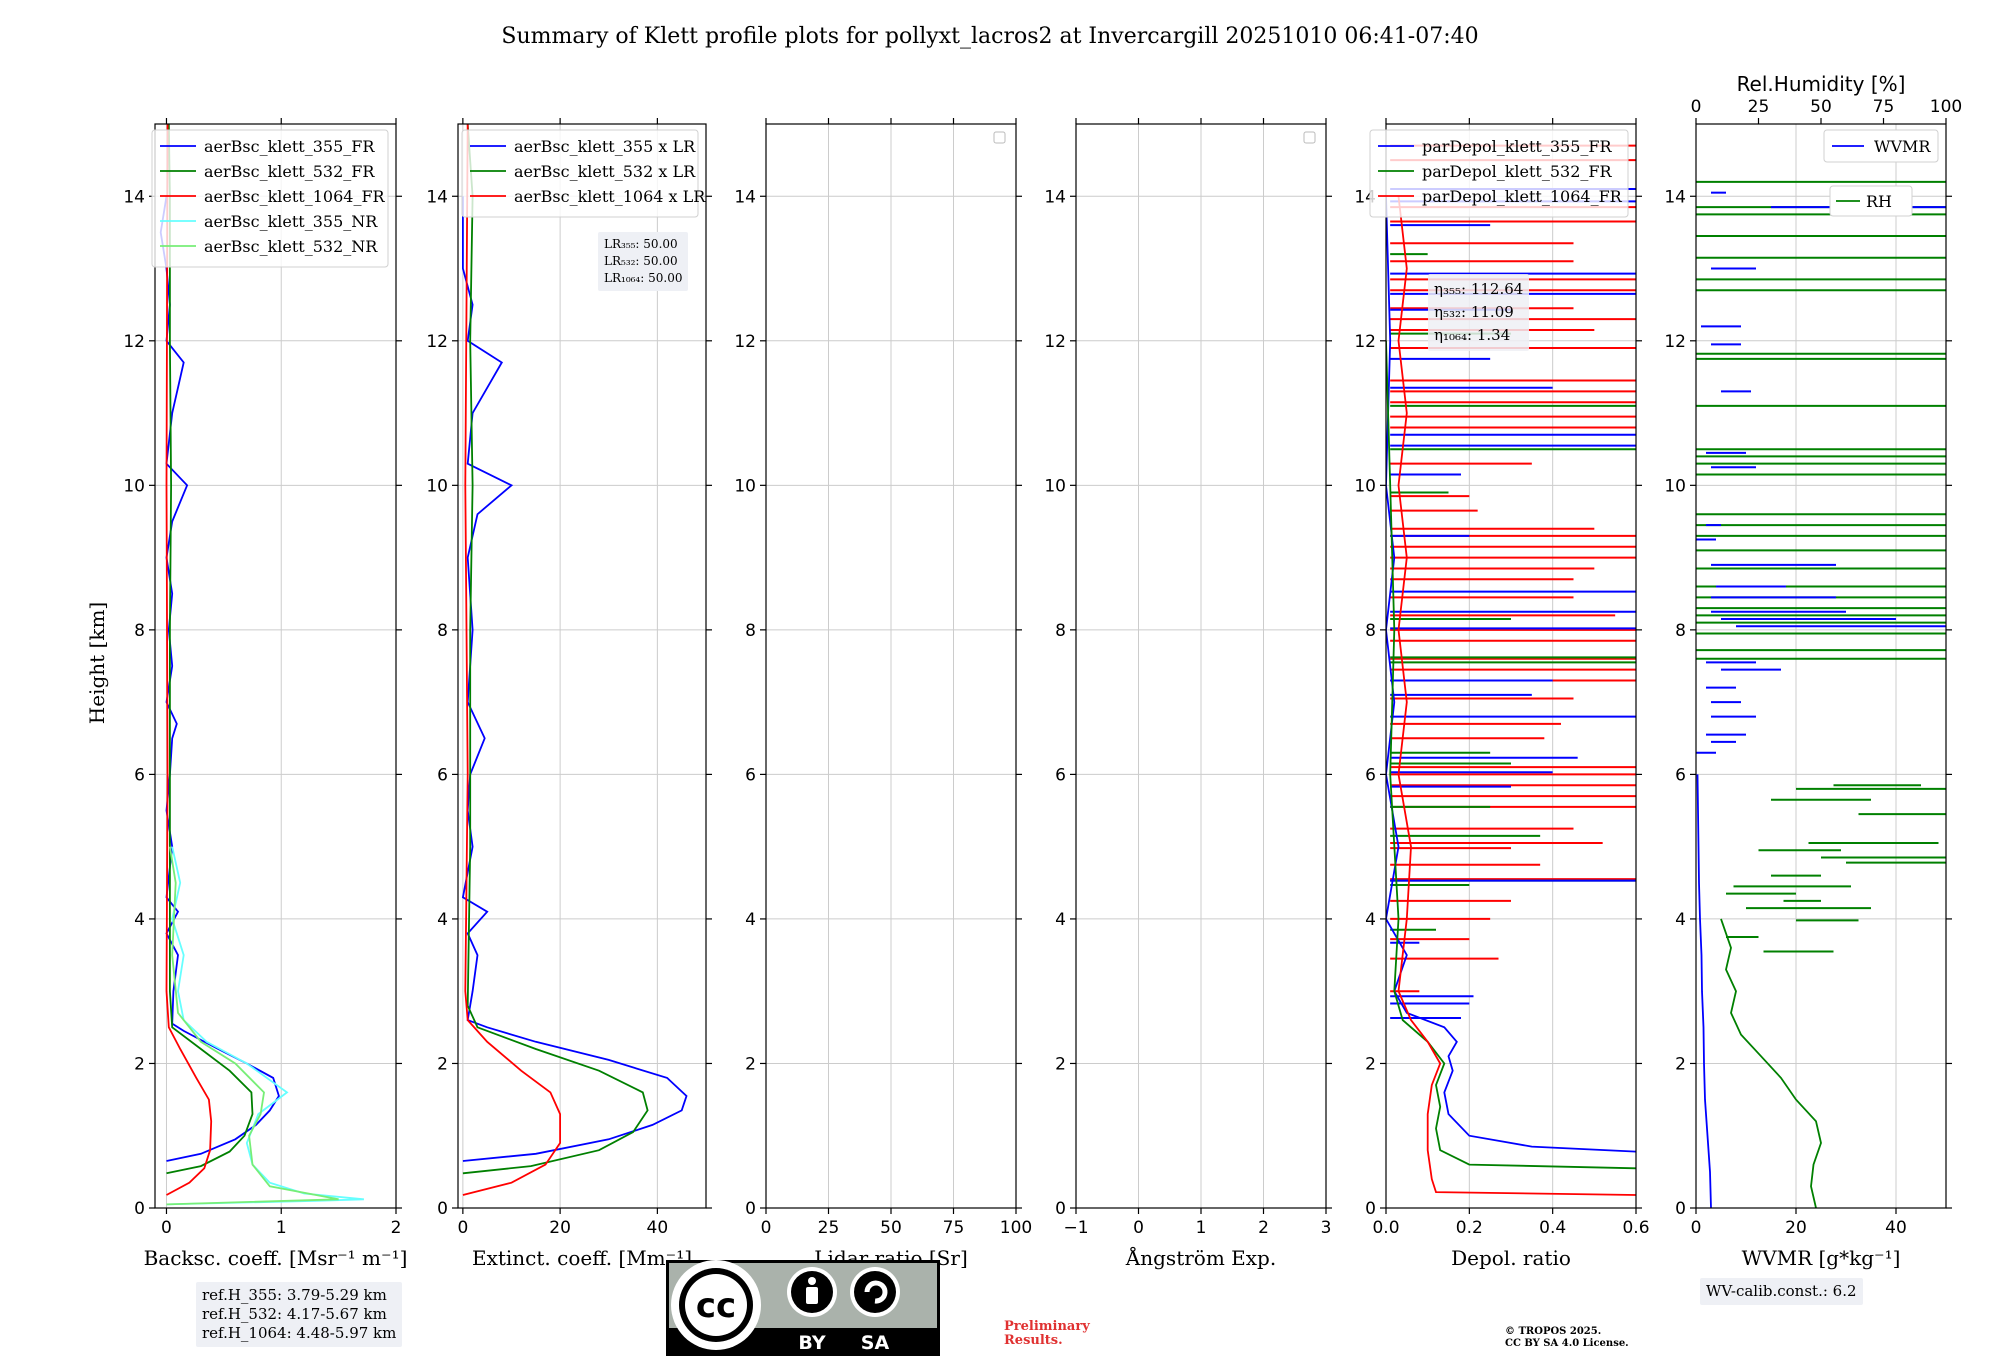 The image size is (2000, 1360). Describe the element at coordinates (289, 146) in the screenshot. I see `legend-label: aerBsc_klett_355_FR` at that location.